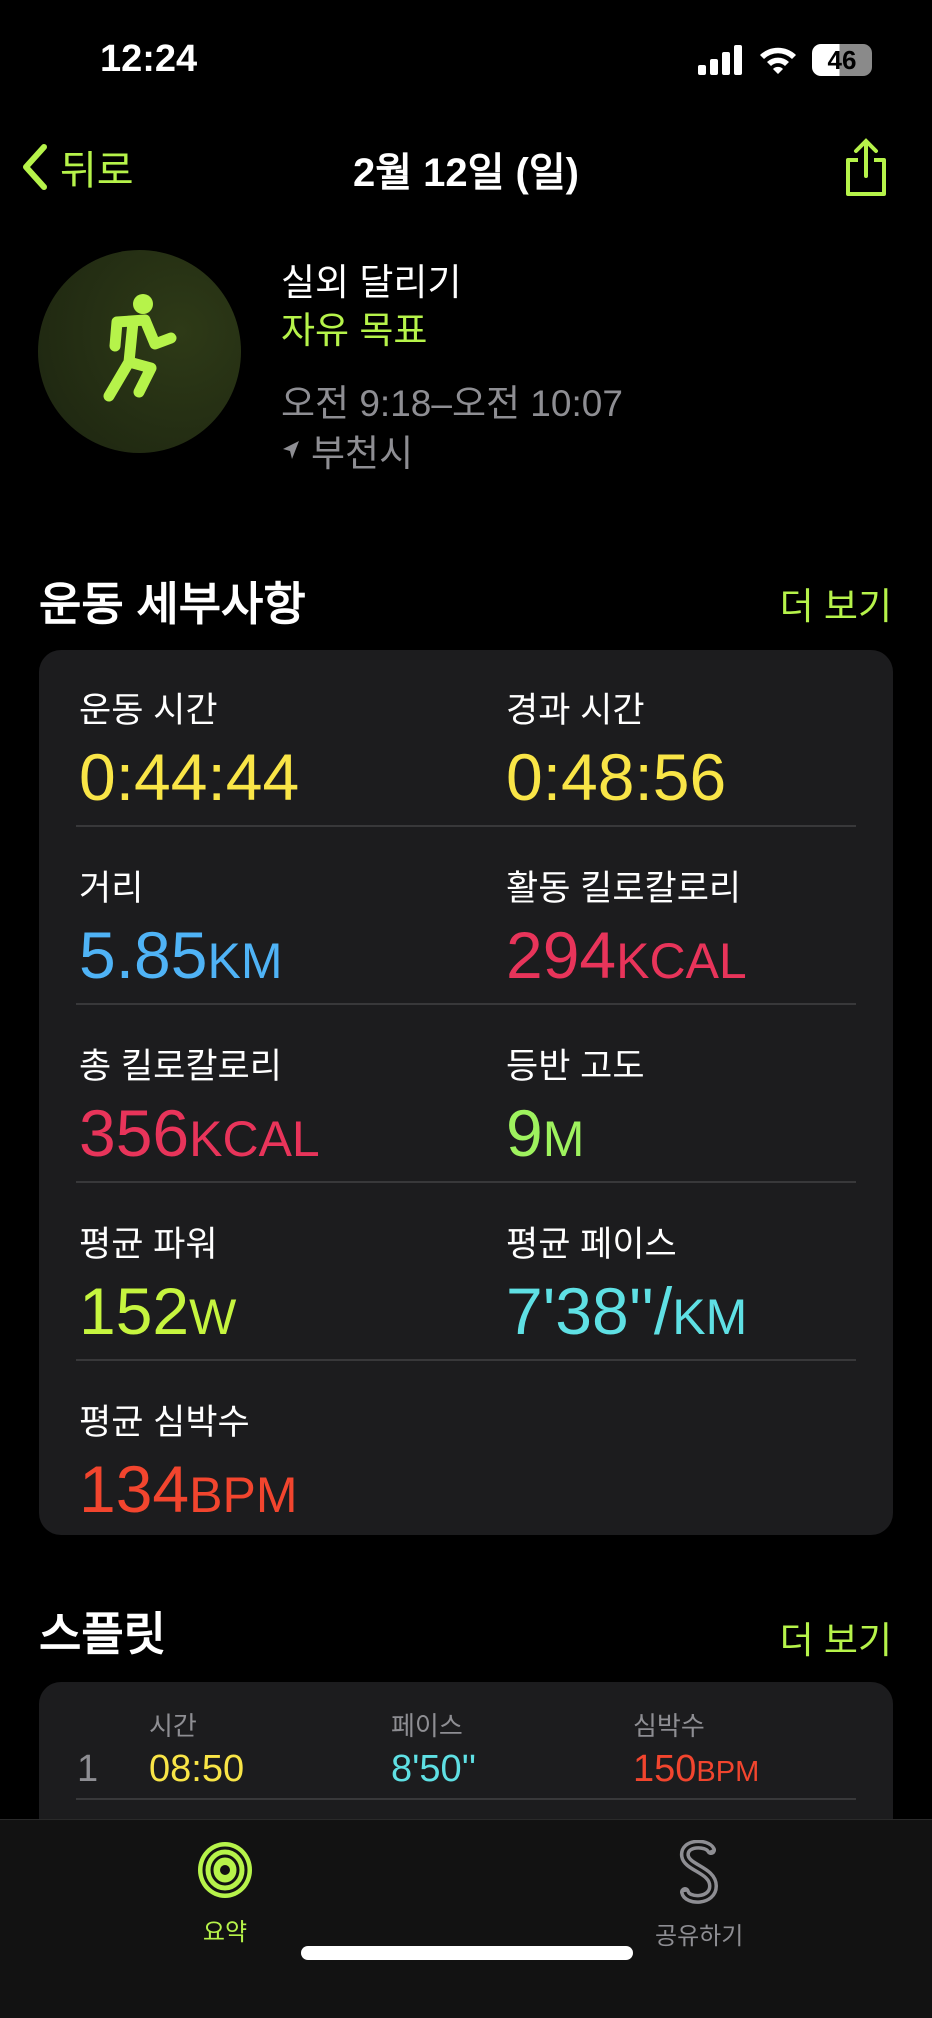  I want to click on metric-1: 경과 시간 0:48:56, so click(616, 748).